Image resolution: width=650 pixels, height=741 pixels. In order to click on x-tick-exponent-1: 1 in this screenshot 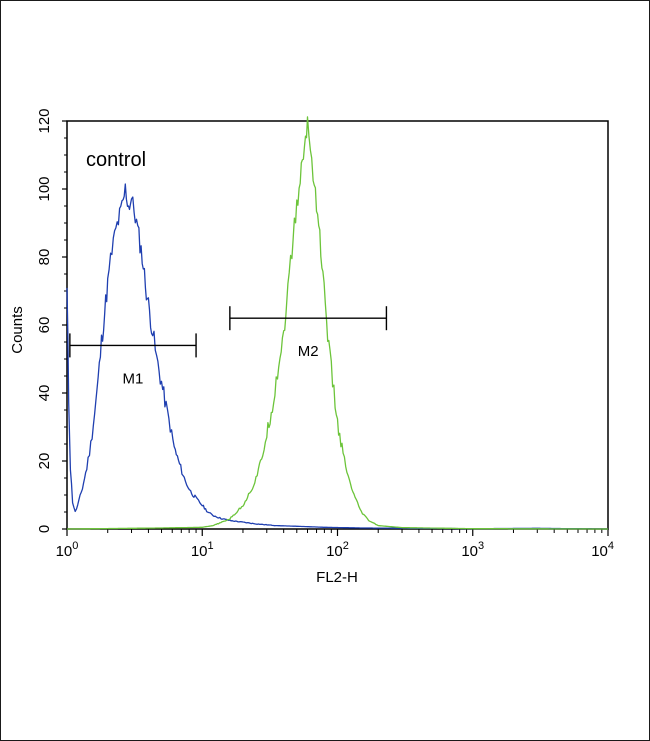, I will do `click(211, 546)`.